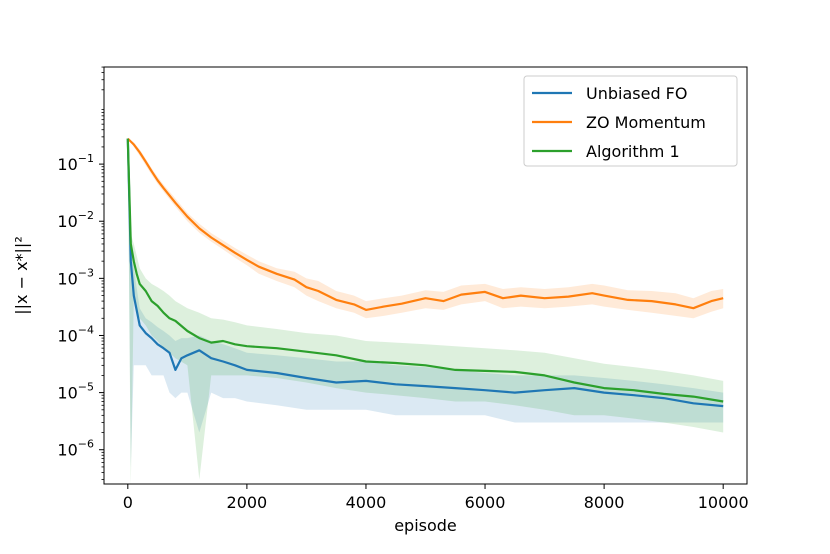 This screenshot has width=830, height=554. Describe the element at coordinates (75, 163) in the screenshot. I see `y-tick-label: 10⁻¹` at that location.